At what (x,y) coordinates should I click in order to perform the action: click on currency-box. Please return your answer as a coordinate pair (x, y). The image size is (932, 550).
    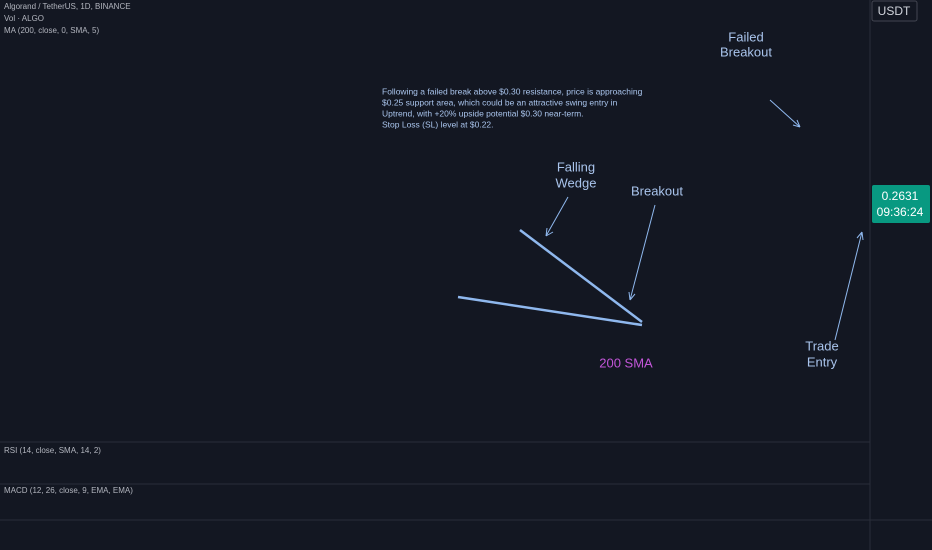
    Looking at the image, I should click on (894, 11).